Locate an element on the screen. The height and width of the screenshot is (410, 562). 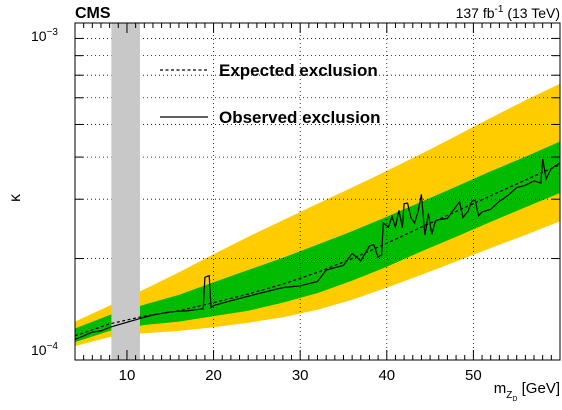
x-label-main: m is located at coordinates (500, 388).